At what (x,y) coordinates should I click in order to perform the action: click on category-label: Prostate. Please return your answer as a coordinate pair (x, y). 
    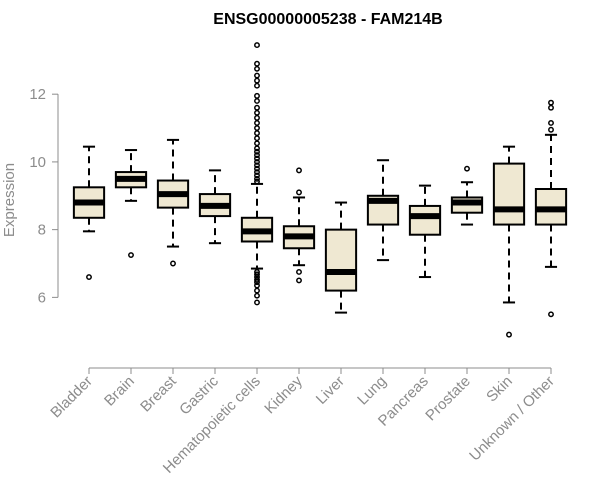
    Looking at the image, I should click on (448, 399).